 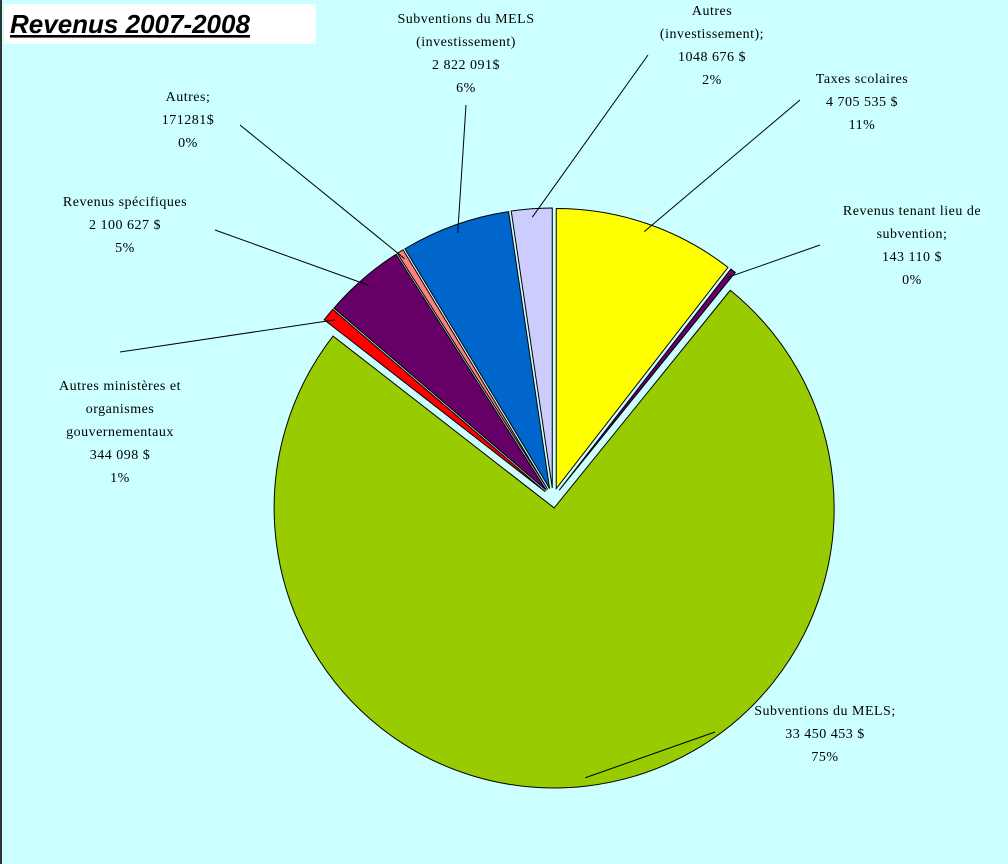 I want to click on slice-label: (investissement), so click(x=466, y=42).